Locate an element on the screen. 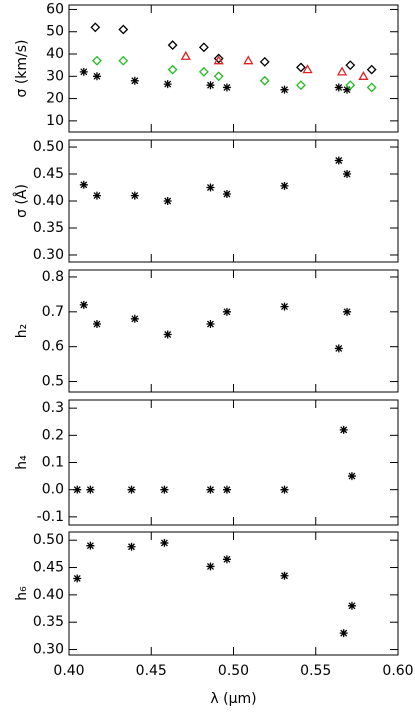  y-tick-label: 10 is located at coordinates (55, 121).